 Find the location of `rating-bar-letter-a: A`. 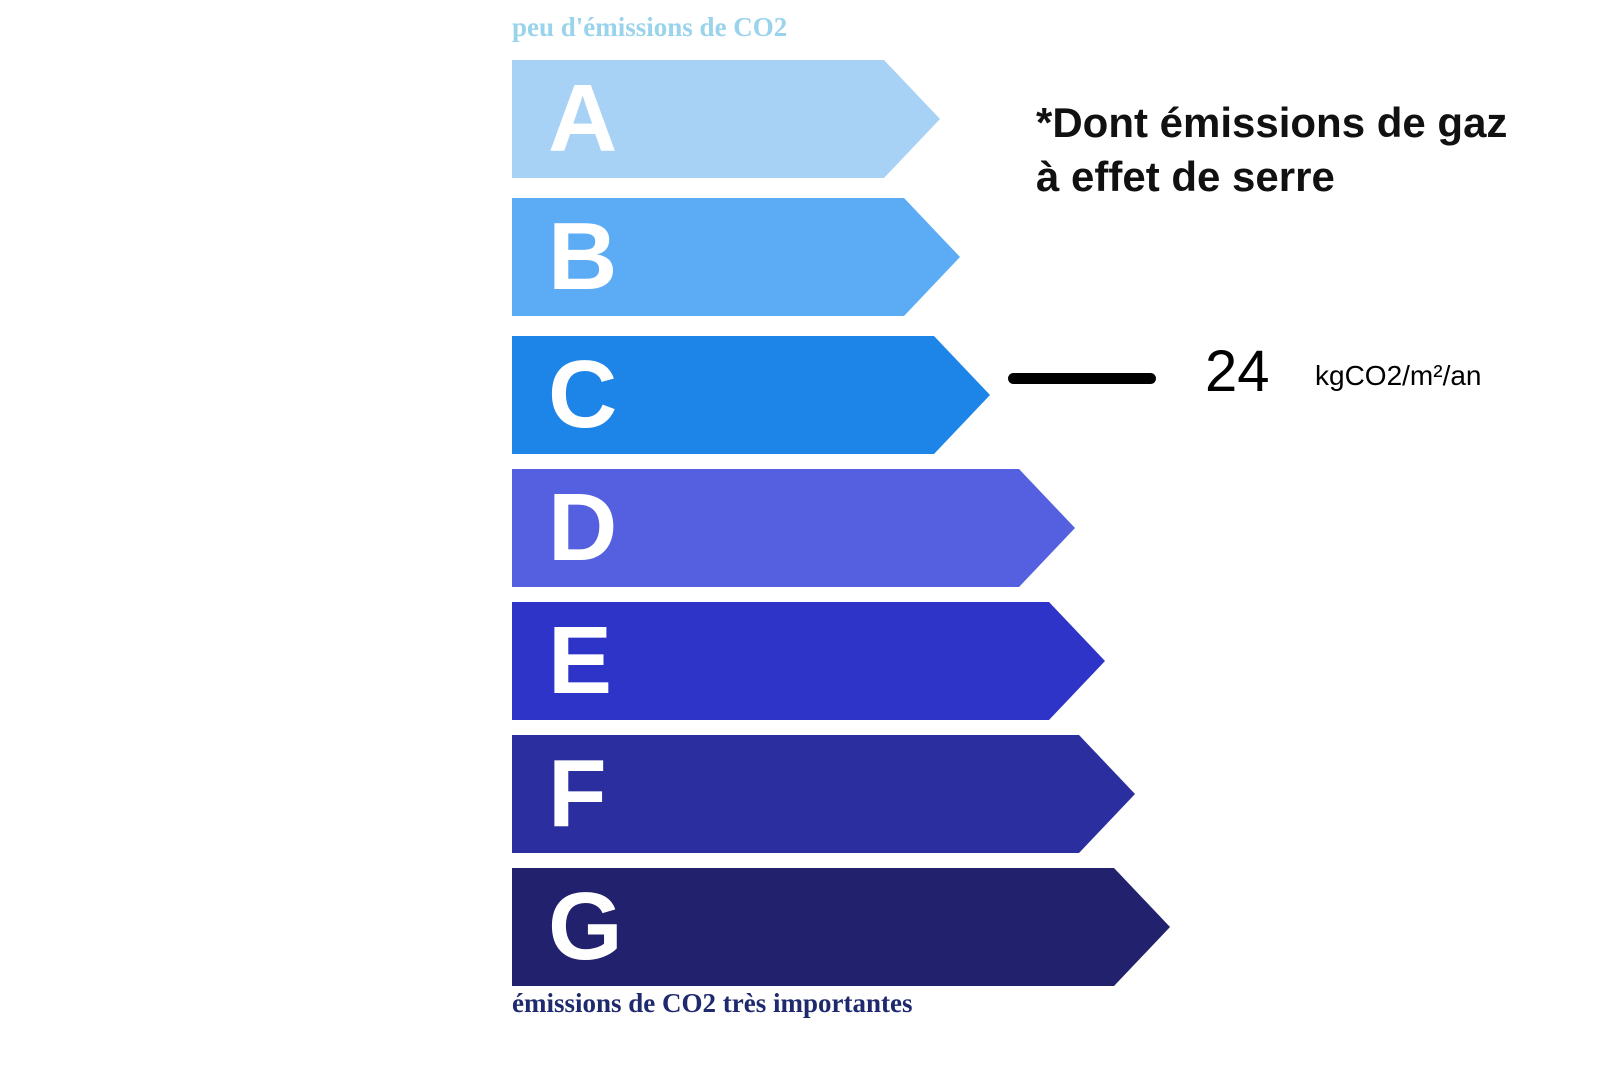

rating-bar-letter-a: A is located at coordinates (583, 118).